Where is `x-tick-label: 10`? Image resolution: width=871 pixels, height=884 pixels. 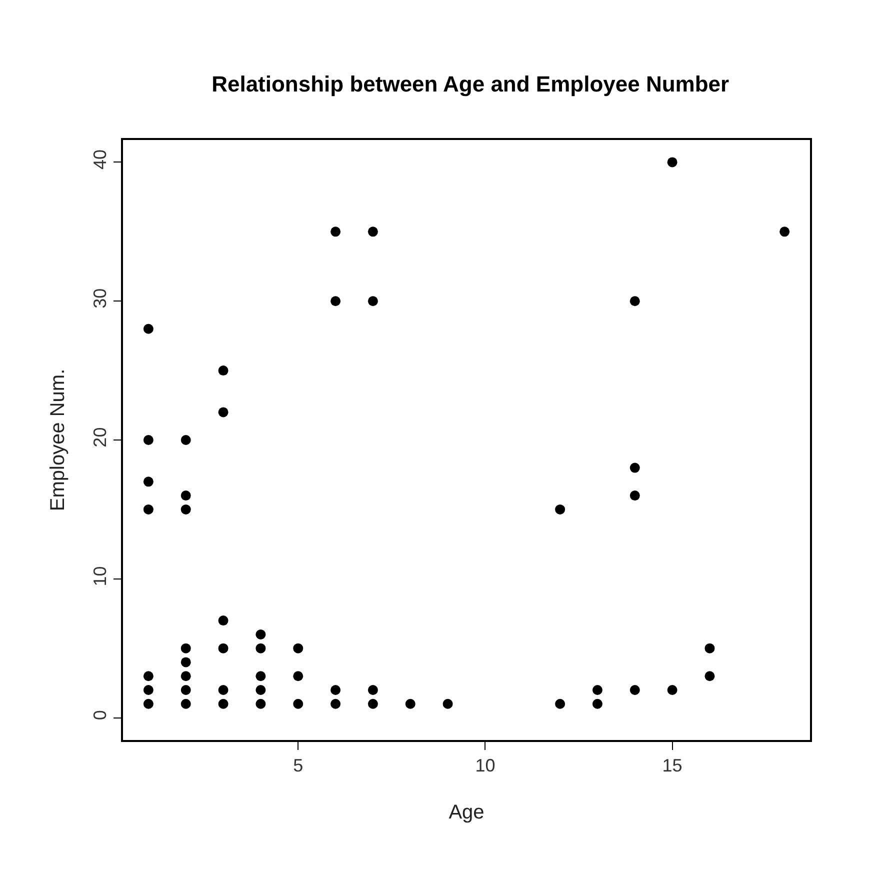 x-tick-label: 10 is located at coordinates (485, 765).